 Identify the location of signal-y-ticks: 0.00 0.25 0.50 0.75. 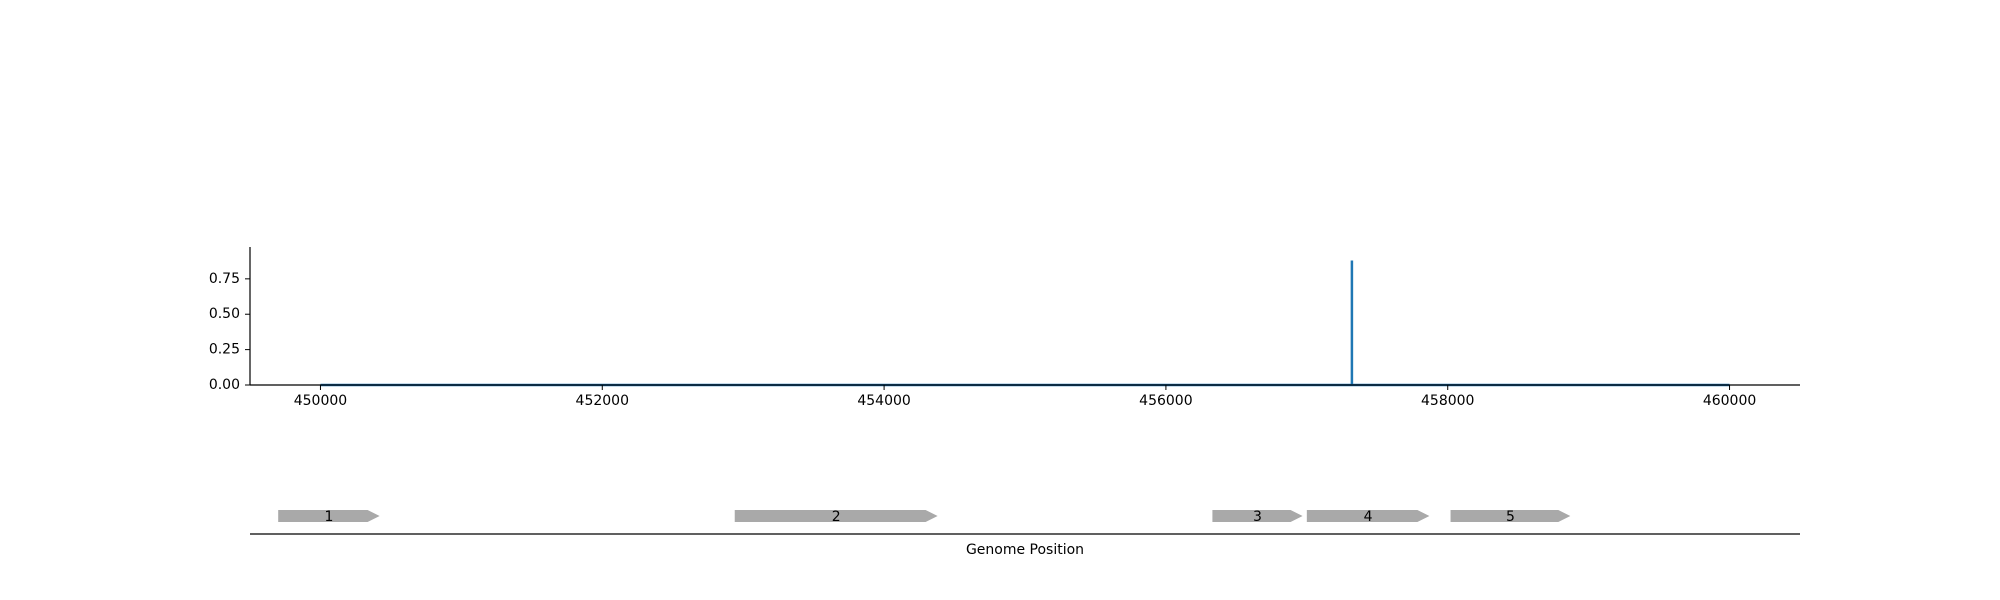
(229, 332).